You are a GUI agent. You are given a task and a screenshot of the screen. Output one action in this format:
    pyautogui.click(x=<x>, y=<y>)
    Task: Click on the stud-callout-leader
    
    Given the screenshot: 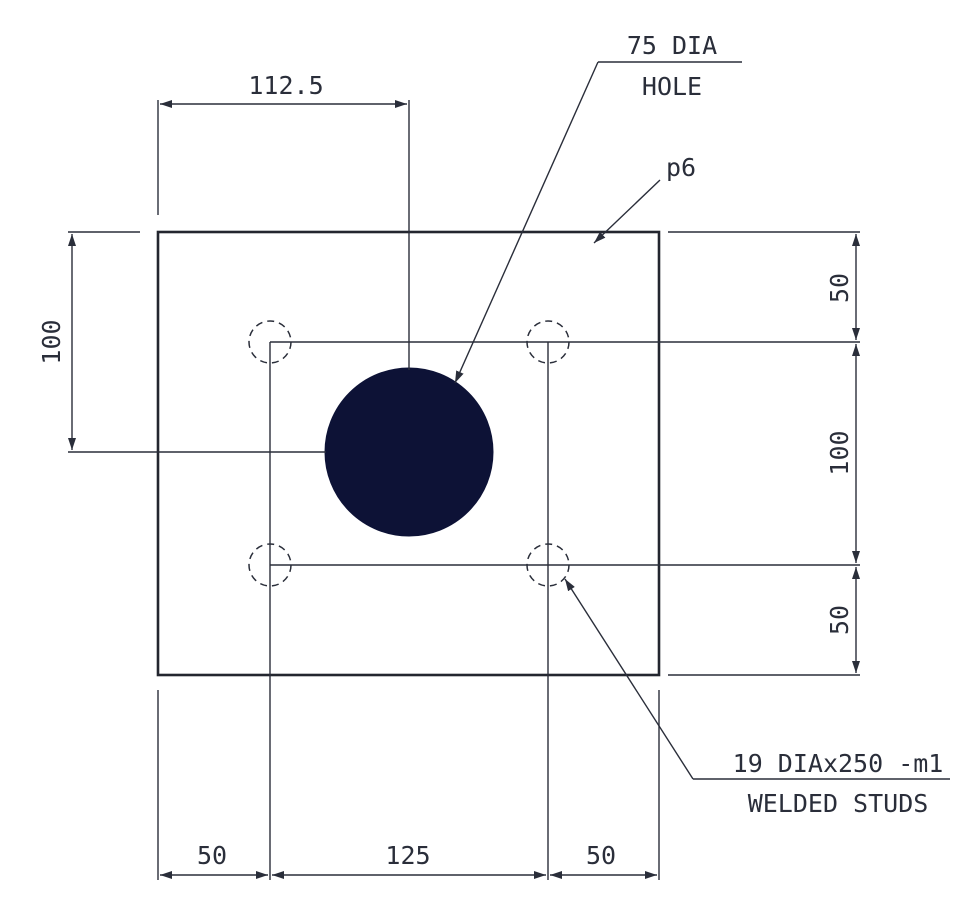 What is the action you would take?
    pyautogui.click(x=629, y=679)
    